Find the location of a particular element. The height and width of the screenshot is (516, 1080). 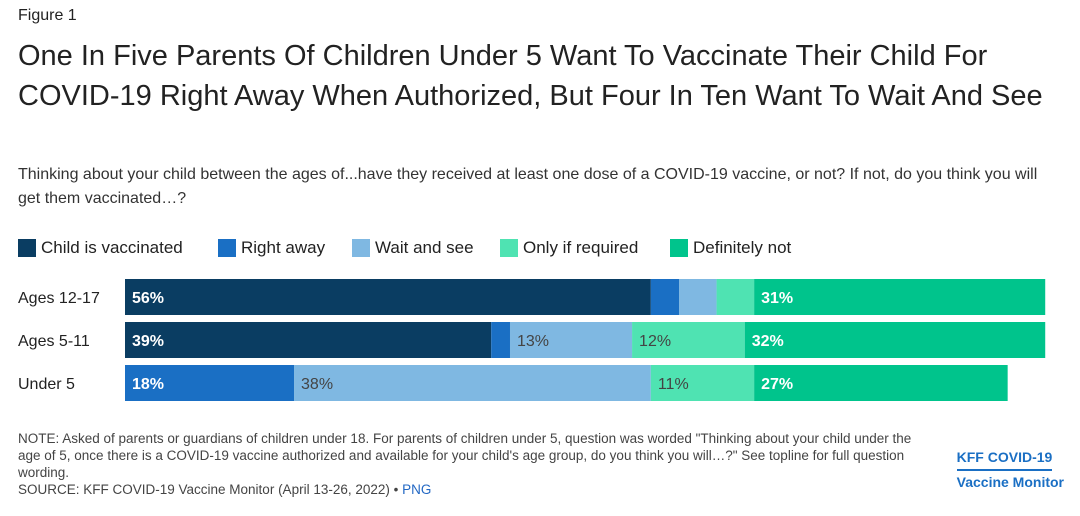

data-label-ages-5-11-child-is-vaccinated: 39% is located at coordinates (148, 341).